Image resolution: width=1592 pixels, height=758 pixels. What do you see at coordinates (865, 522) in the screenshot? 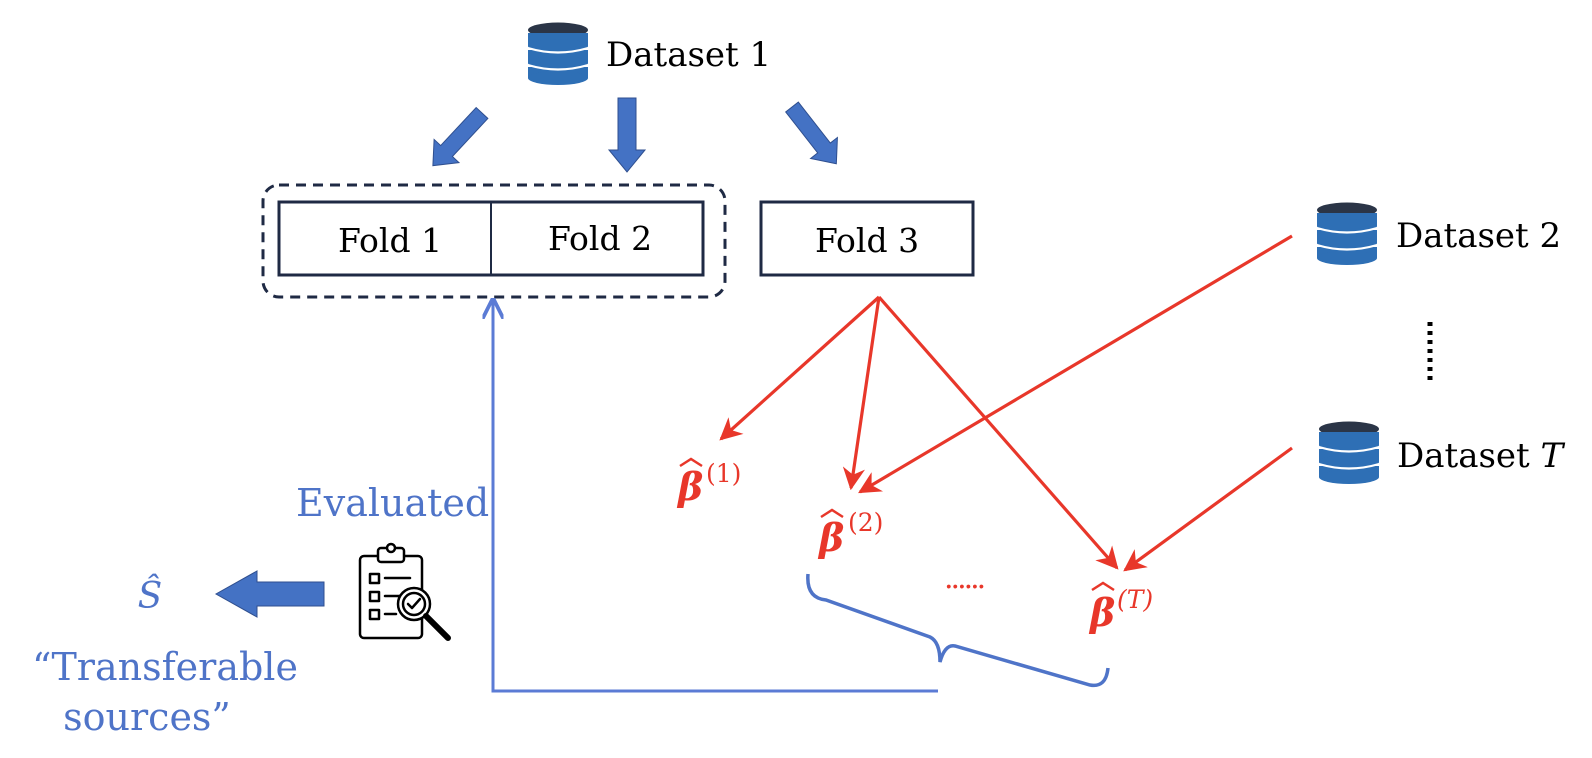
I see `beta-2-superscript: (2)` at bounding box center [865, 522].